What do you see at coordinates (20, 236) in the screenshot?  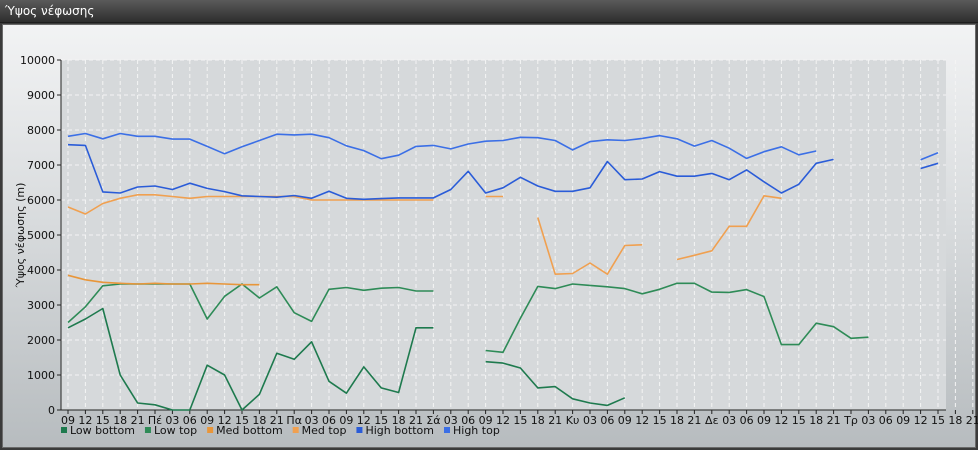 I see `y-axis-title: Ύψος νέφωσης (m)` at bounding box center [20, 236].